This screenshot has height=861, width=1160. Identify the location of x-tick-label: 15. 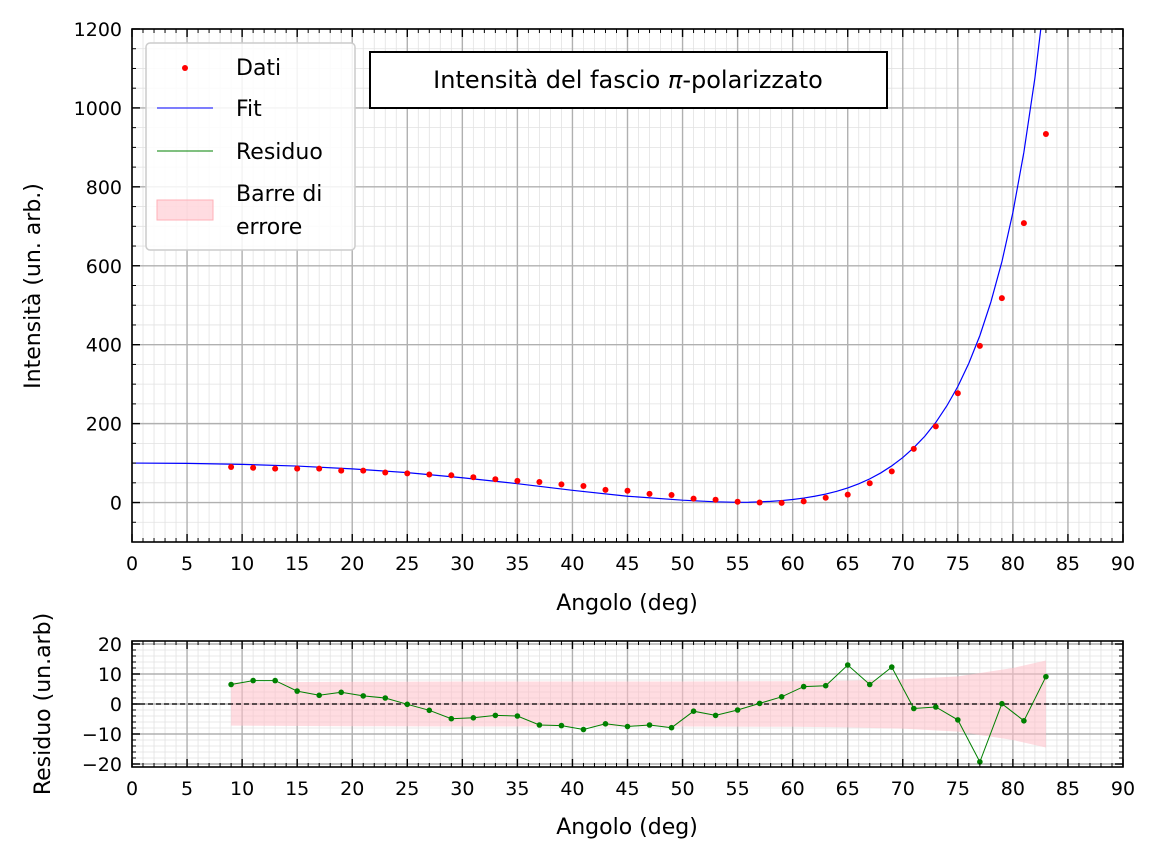
(297, 564).